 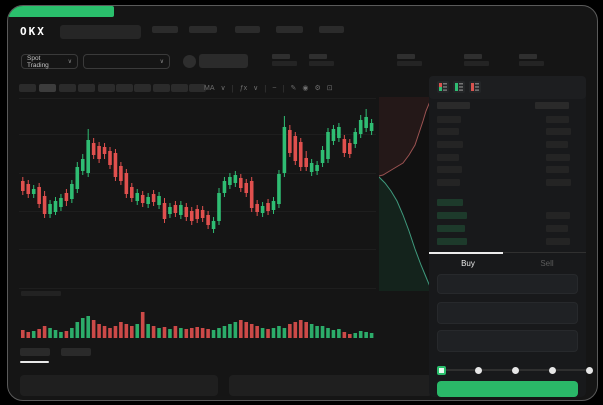 What do you see at coordinates (33, 31) in the screenshot?
I see `okx-logo: OKX` at bounding box center [33, 31].